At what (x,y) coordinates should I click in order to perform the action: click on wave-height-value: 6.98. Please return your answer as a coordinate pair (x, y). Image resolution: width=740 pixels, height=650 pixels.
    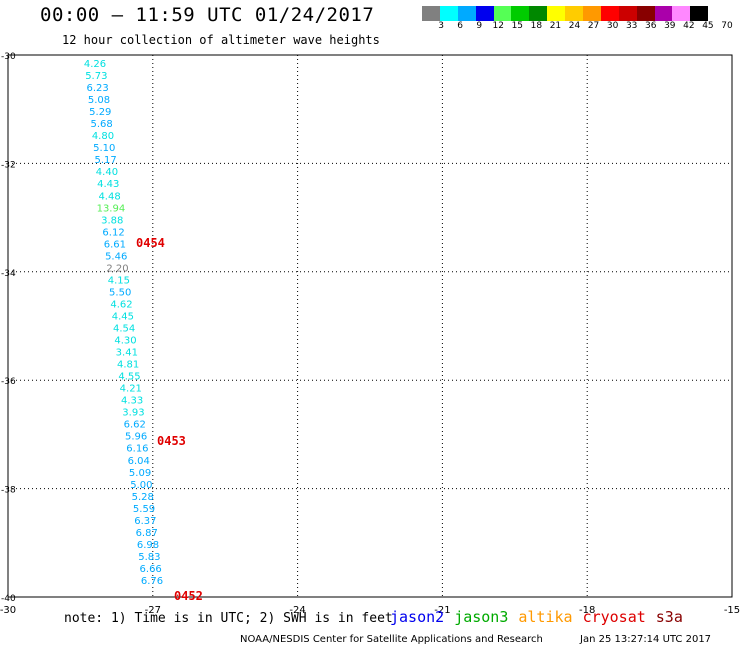
    Looking at the image, I should click on (148, 545).